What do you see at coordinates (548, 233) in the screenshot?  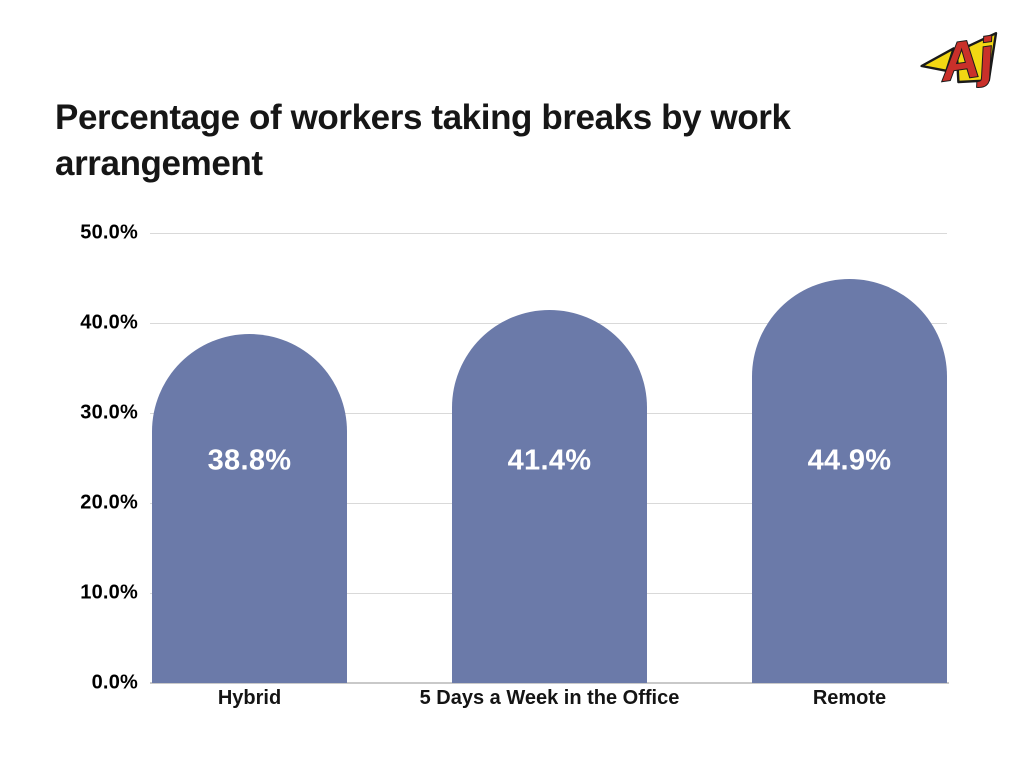 I see `gridline` at bounding box center [548, 233].